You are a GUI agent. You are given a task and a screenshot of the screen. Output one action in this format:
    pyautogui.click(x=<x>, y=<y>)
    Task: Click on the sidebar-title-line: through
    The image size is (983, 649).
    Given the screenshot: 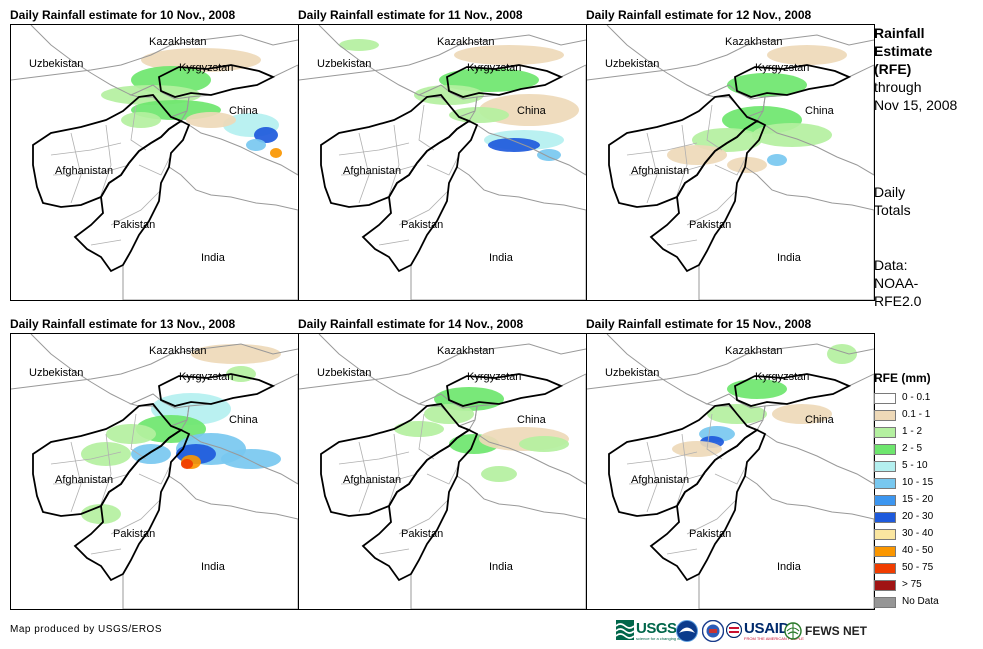 What is the action you would take?
    pyautogui.click(x=898, y=87)
    